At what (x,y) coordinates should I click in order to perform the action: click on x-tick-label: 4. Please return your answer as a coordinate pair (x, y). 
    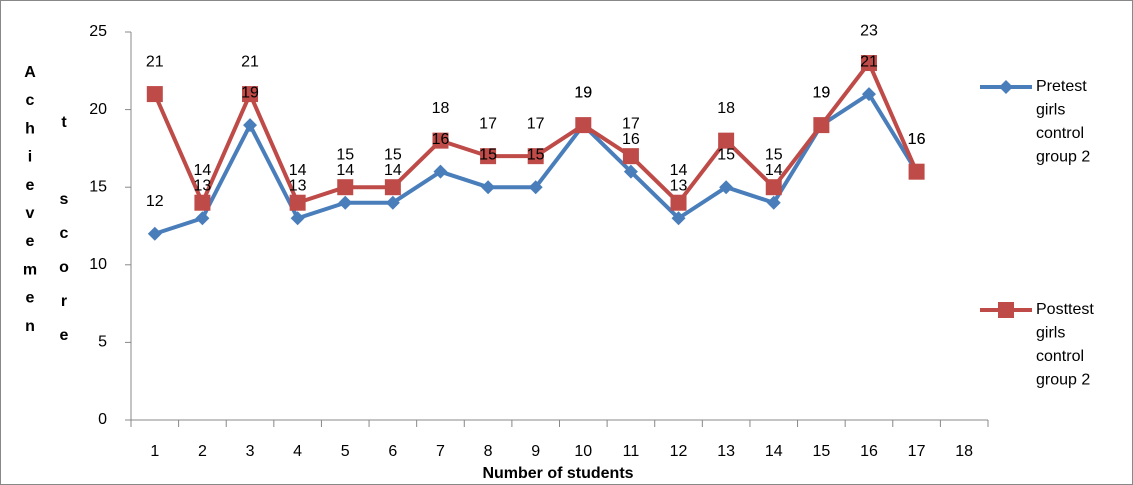
    Looking at the image, I should click on (297, 451).